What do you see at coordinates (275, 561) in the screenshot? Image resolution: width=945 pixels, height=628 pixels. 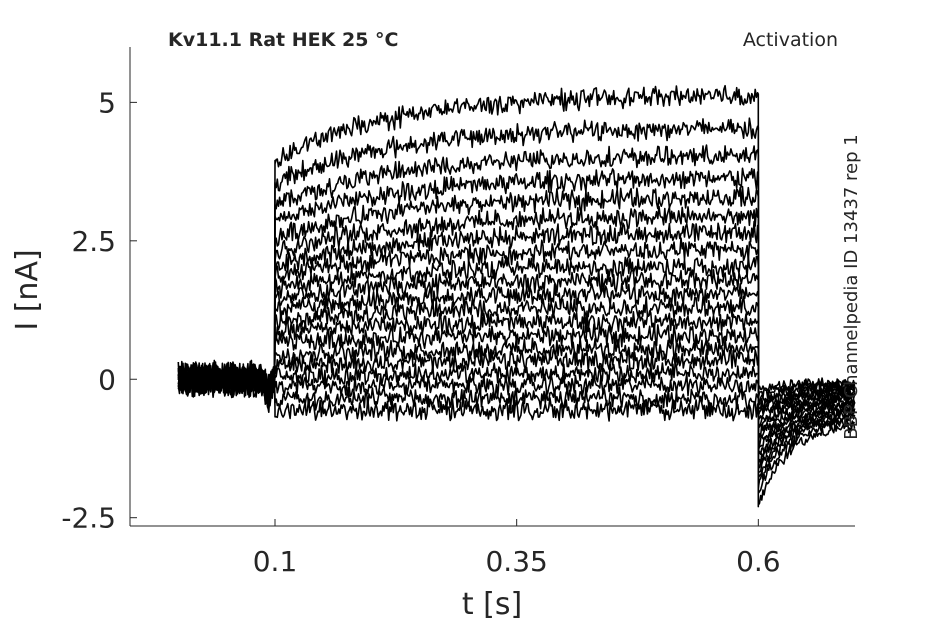 I see `x-tick-label: 0.1` at bounding box center [275, 561].